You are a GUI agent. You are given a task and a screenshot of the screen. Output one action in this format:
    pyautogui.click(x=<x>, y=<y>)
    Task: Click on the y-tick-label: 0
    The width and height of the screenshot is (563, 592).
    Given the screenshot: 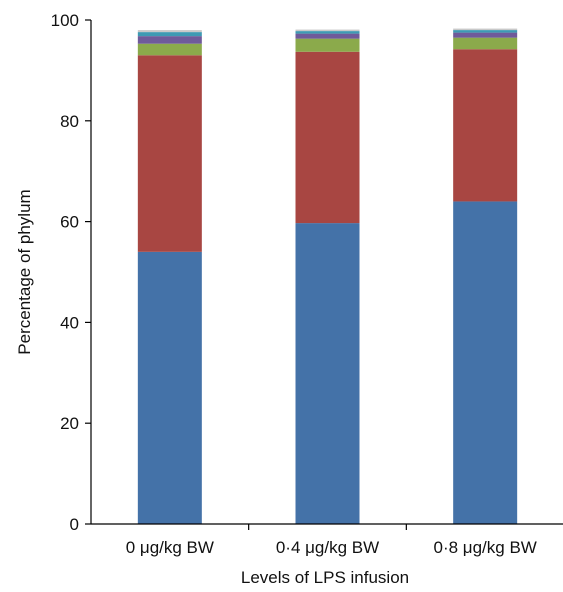 What is the action you would take?
    pyautogui.click(x=74, y=524)
    